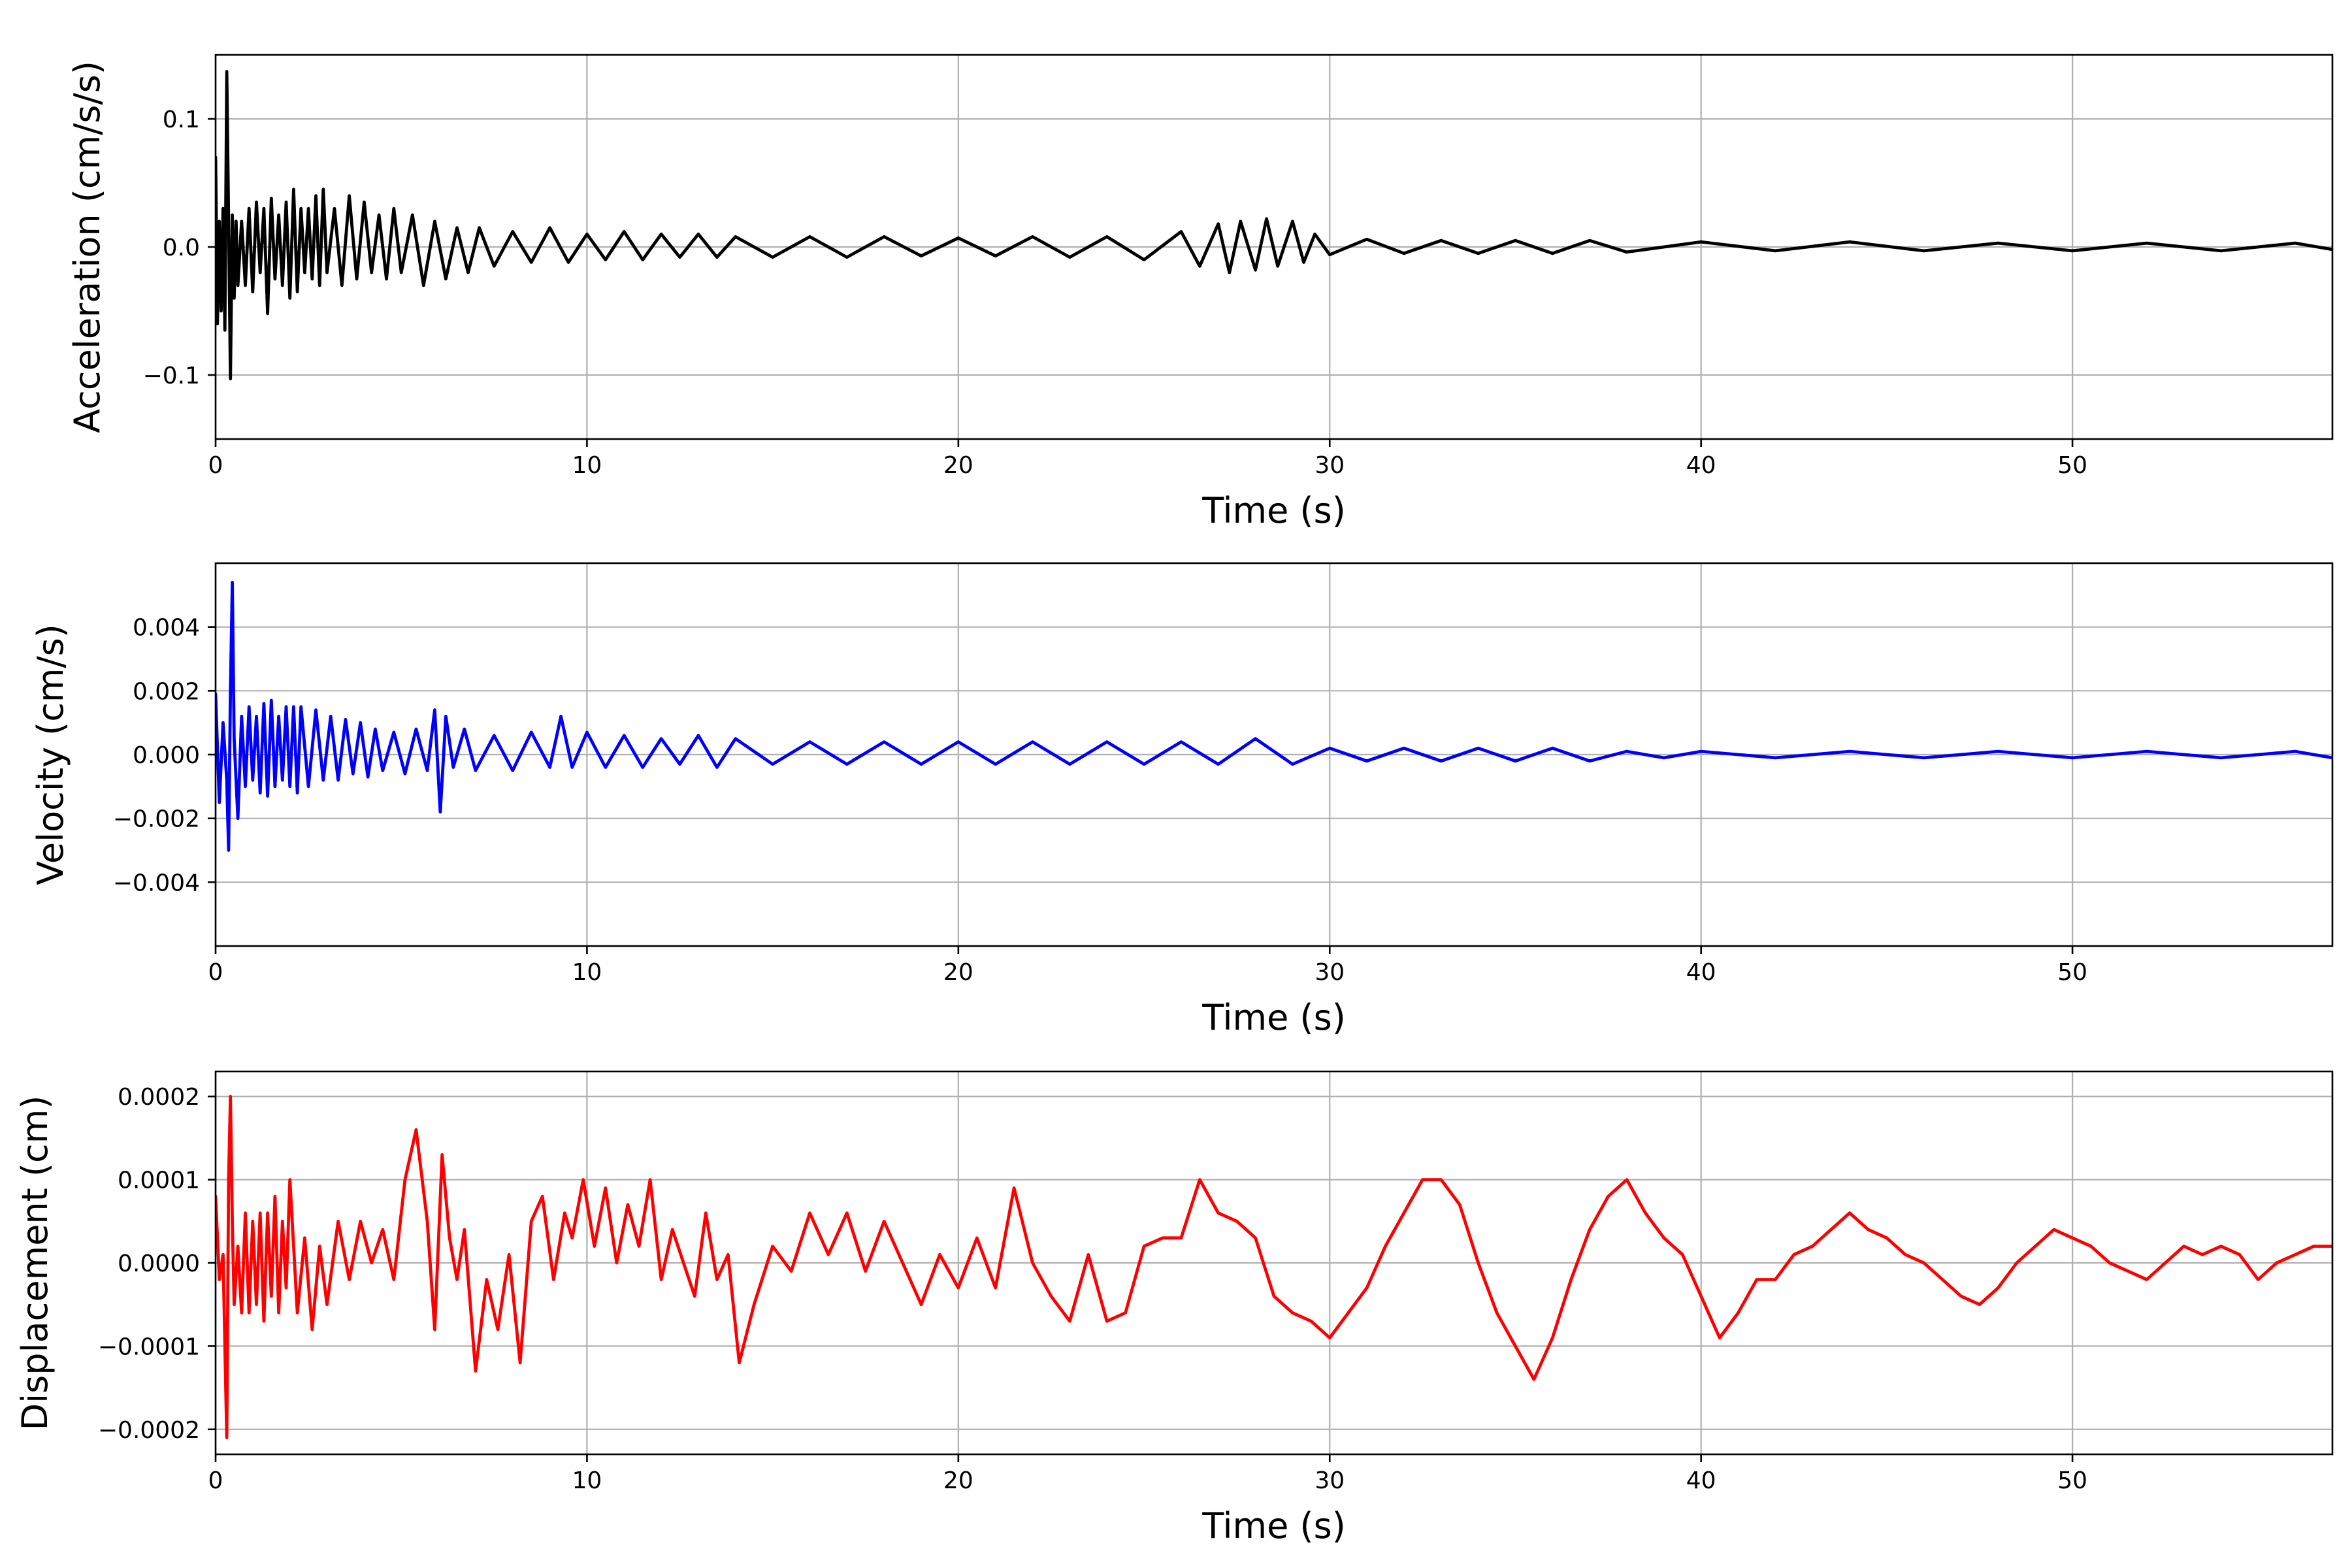 The width and height of the screenshot is (2352, 1568). What do you see at coordinates (149, 1346) in the screenshot?
I see `displacement-y-tick-label: −0.0001` at bounding box center [149, 1346].